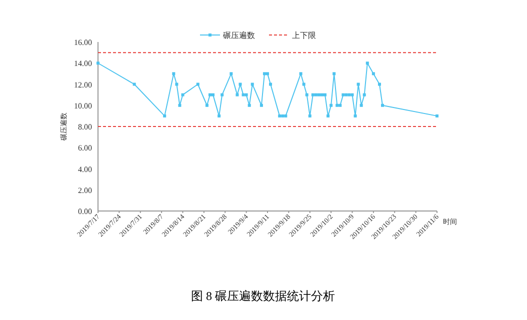 This screenshot has height=320, width=527. What do you see at coordinates (85, 127) in the screenshot?
I see `y-tick-label: 8.00` at bounding box center [85, 127].